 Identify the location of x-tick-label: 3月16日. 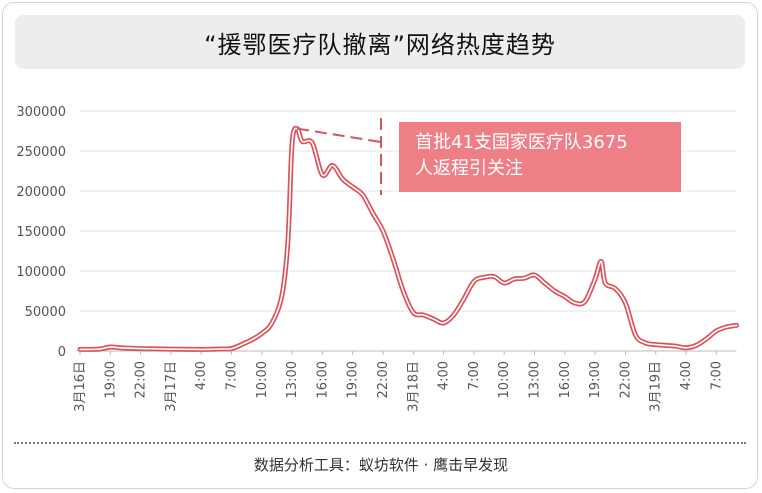
(80, 386).